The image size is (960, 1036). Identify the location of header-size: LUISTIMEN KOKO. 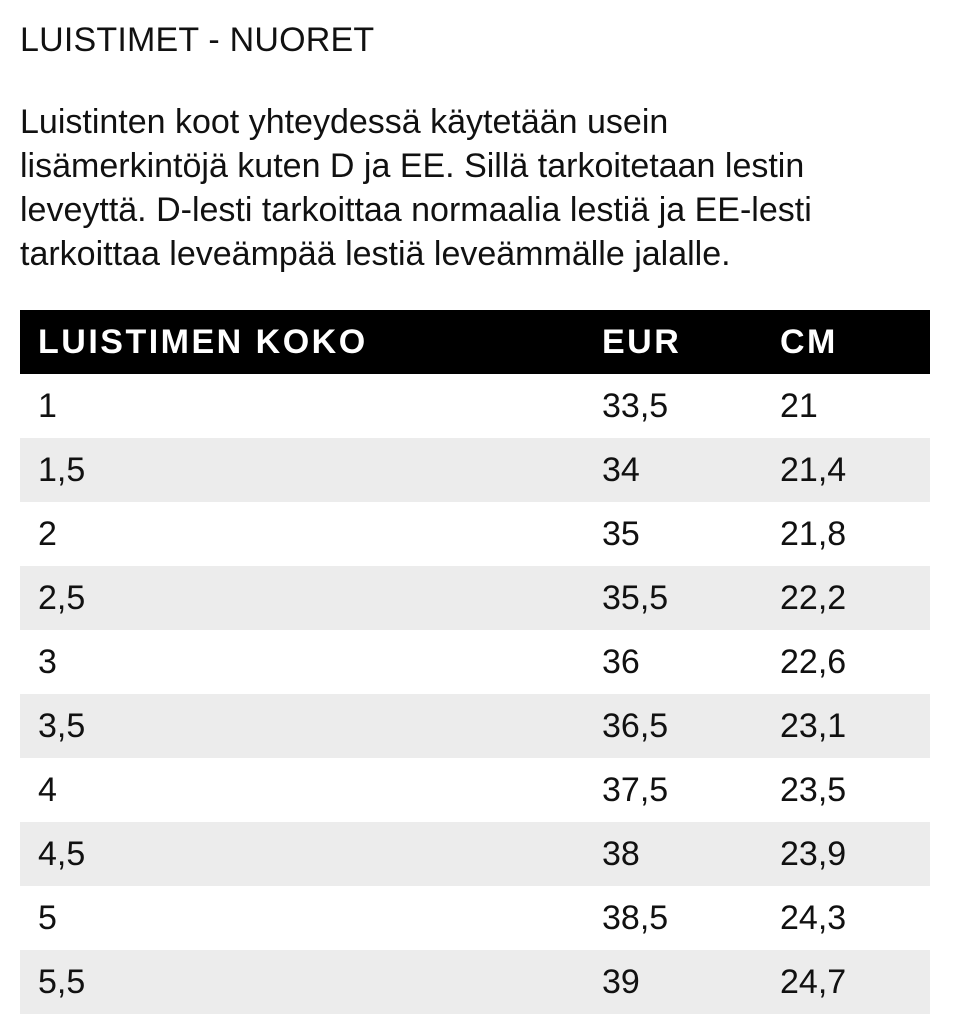
(203, 341).